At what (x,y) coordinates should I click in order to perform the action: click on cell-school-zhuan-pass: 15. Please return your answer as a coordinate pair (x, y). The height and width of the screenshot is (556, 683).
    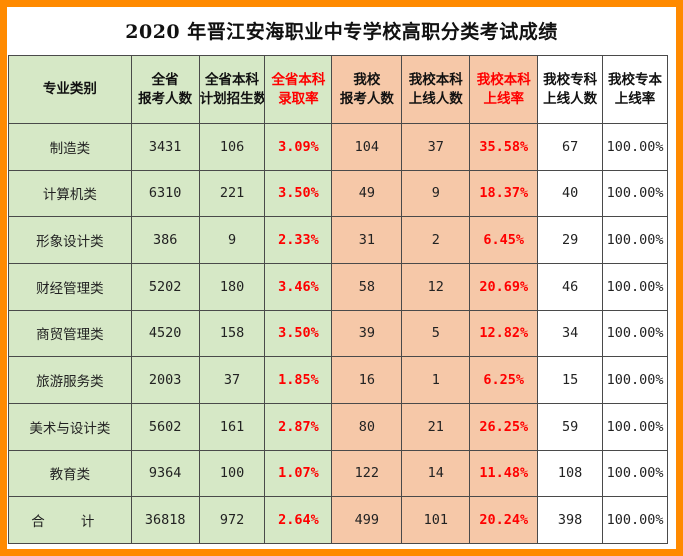
    Looking at the image, I should click on (570, 380).